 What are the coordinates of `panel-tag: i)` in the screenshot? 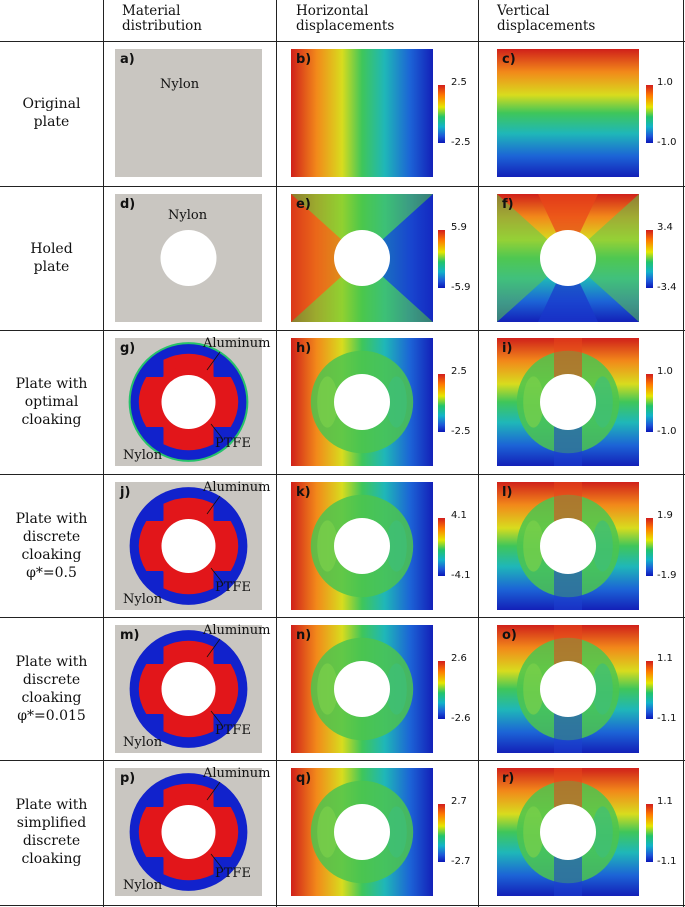 It's located at (507, 348).